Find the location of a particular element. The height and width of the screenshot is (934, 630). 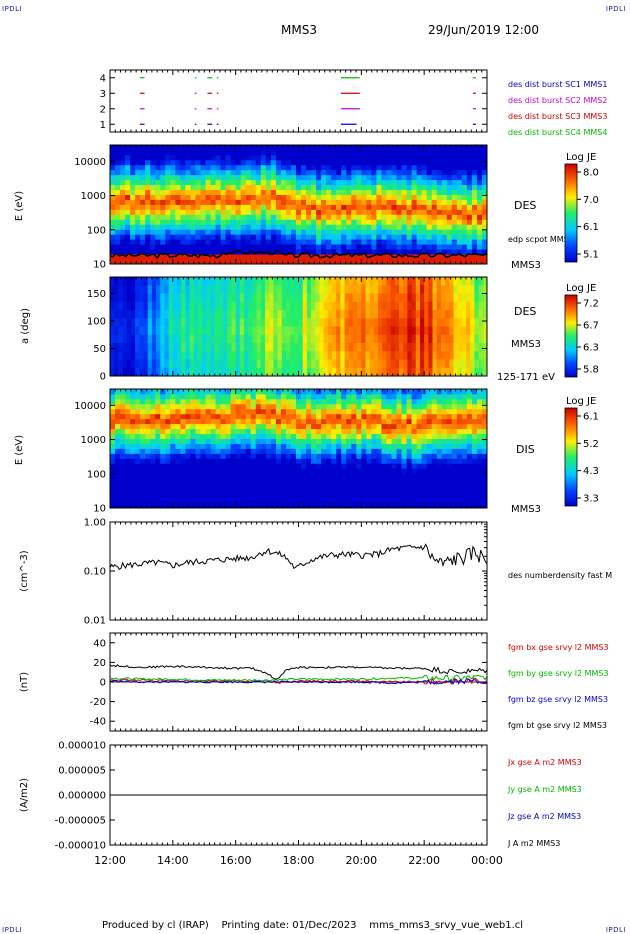

colorbar-tick-label: 7.0 is located at coordinates (591, 200).